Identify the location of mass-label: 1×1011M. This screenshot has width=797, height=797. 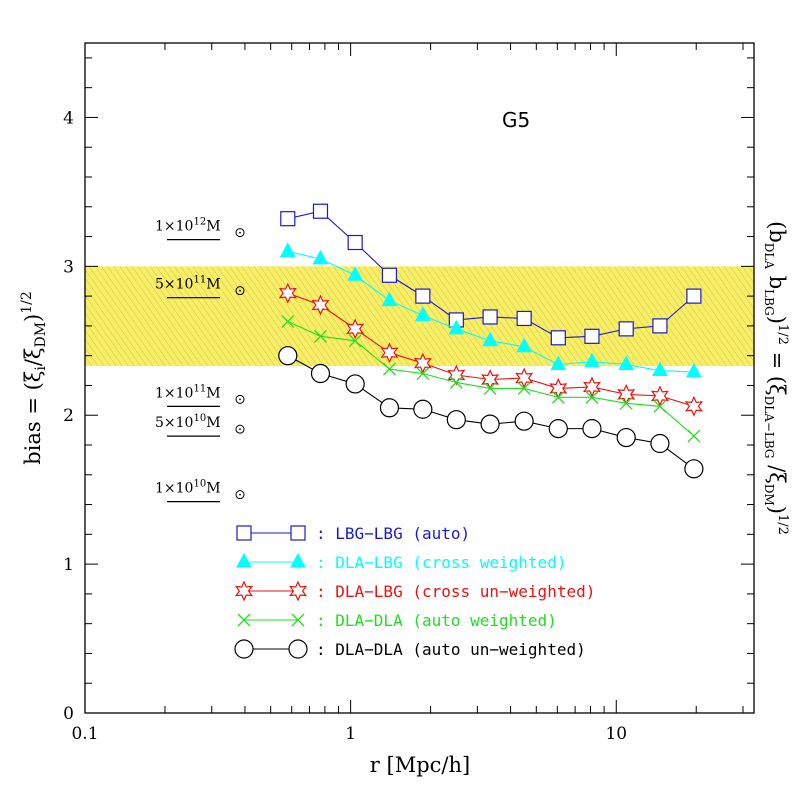
(188, 392).